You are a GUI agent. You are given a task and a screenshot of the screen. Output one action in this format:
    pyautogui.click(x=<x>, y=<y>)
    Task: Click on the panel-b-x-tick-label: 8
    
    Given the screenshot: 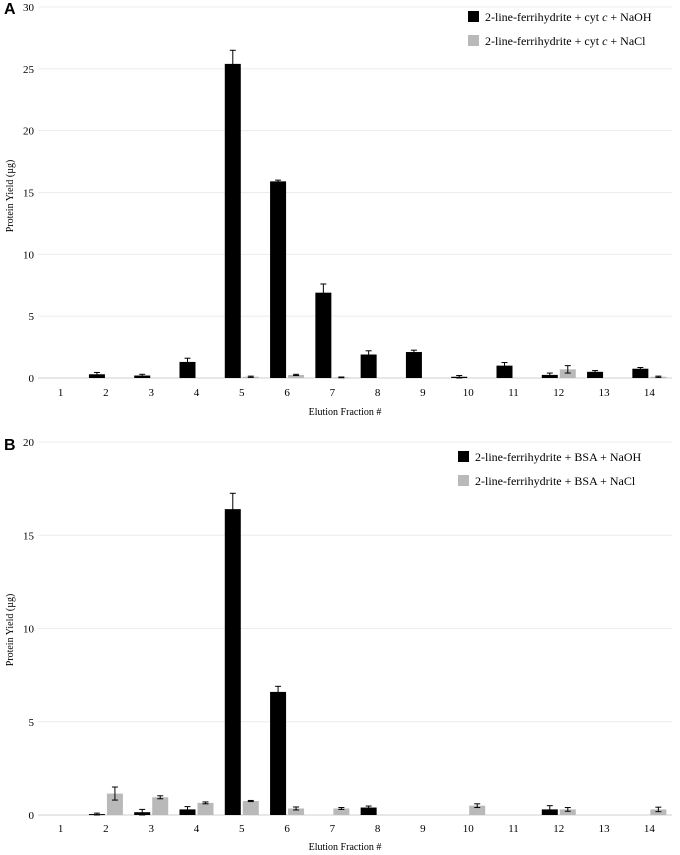 What is the action you would take?
    pyautogui.click(x=378, y=829)
    